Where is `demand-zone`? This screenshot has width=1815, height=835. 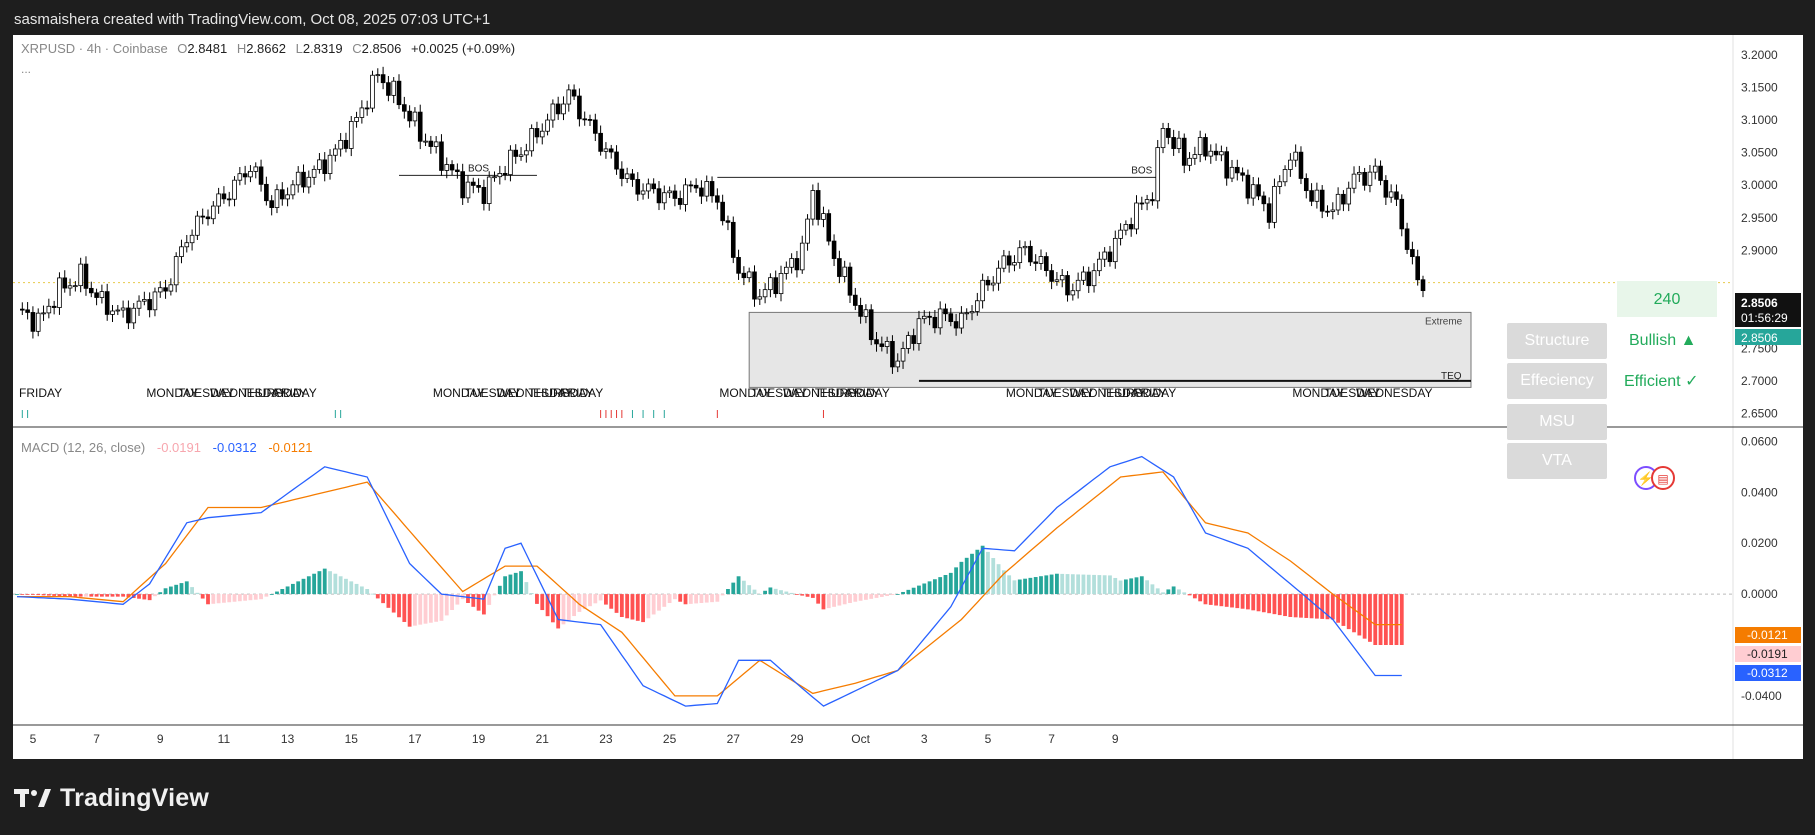
demand-zone is located at coordinates (1110, 349).